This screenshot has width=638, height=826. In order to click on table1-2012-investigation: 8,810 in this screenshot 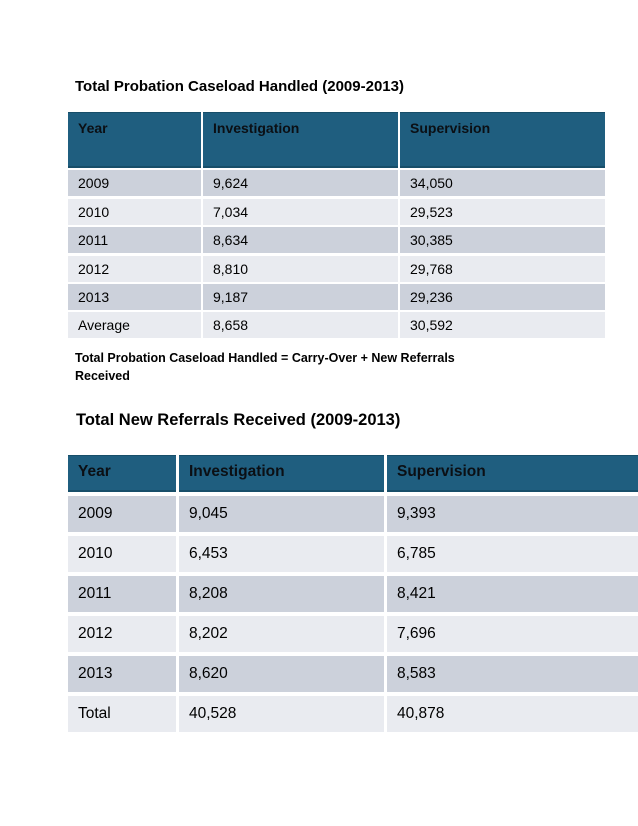, I will do `click(300, 268)`.